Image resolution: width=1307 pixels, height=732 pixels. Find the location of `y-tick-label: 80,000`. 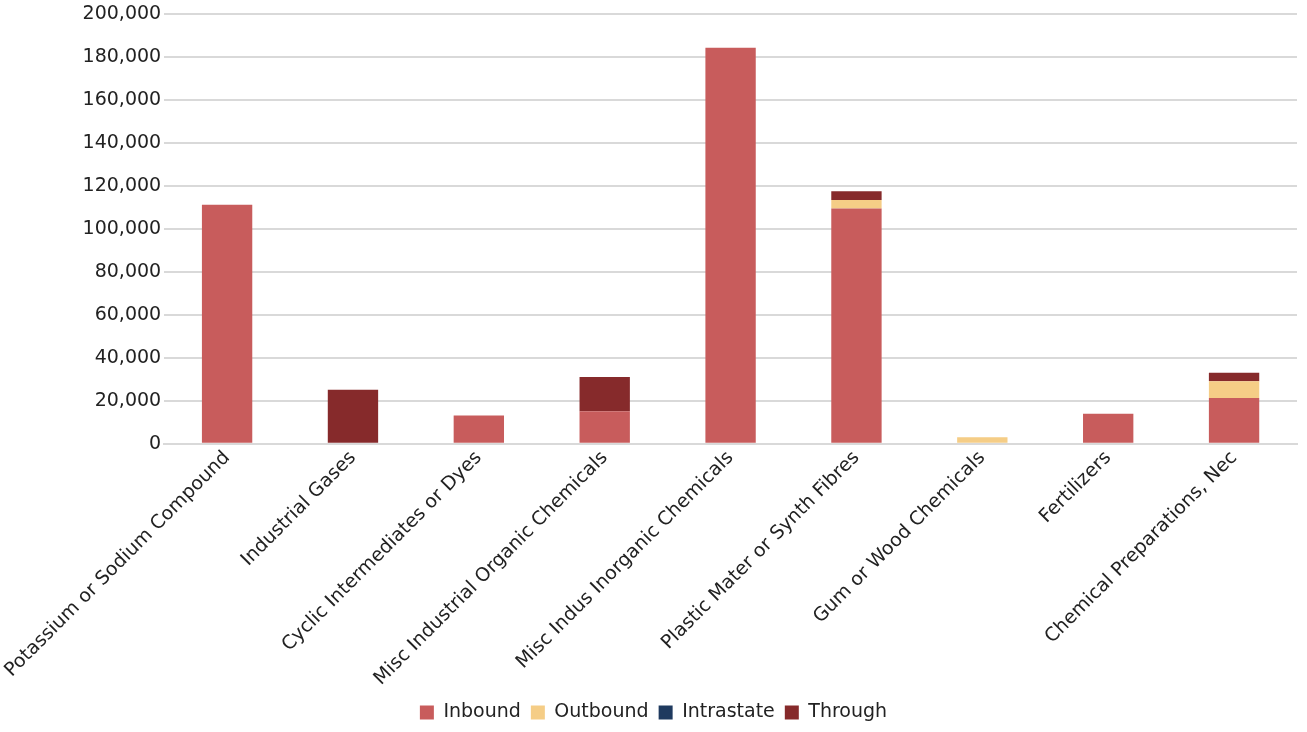

y-tick-label: 80,000 is located at coordinates (128, 269).